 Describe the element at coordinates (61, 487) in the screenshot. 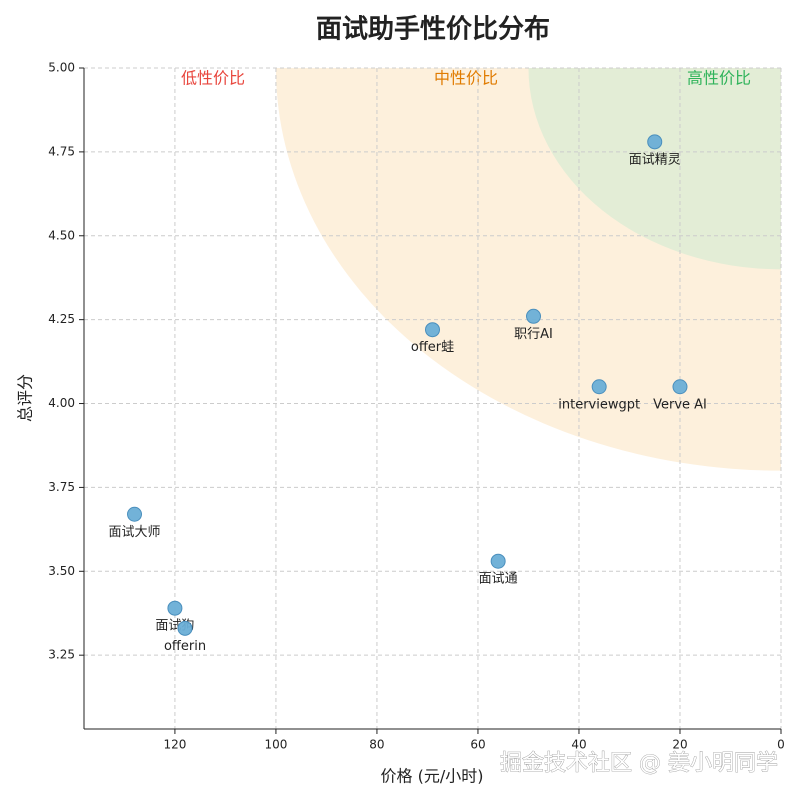

I see `y-tick-label: 3.75` at that location.